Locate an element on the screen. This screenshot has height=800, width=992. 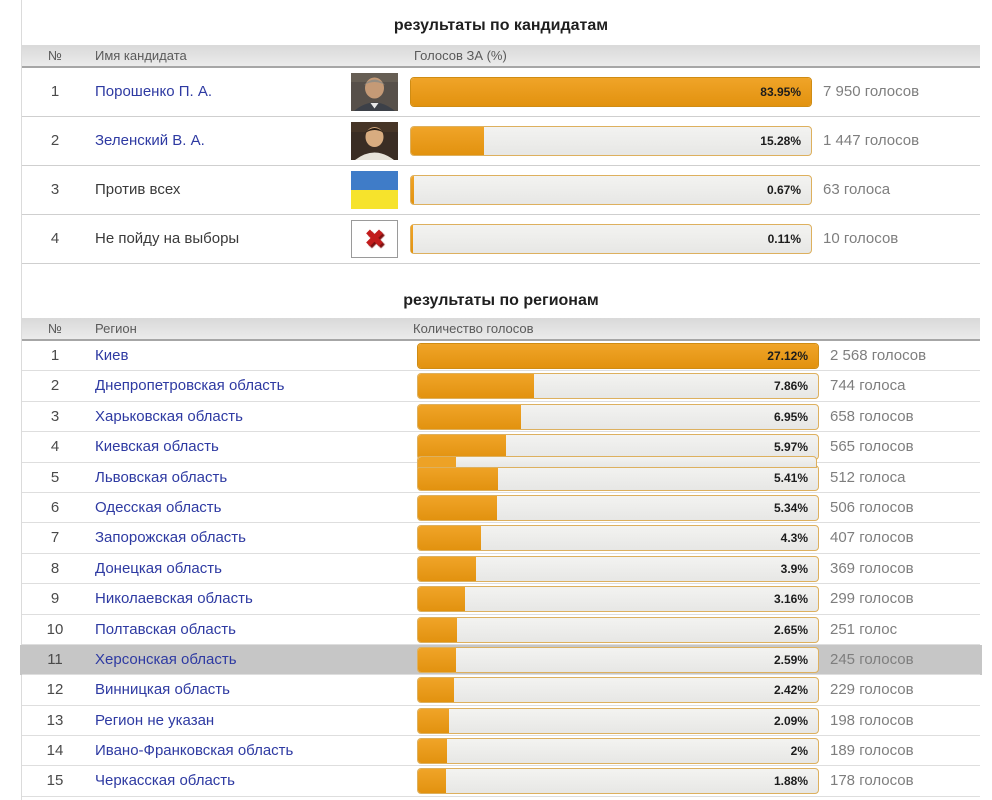
percent-label: 5.97% is located at coordinates (790, 447).